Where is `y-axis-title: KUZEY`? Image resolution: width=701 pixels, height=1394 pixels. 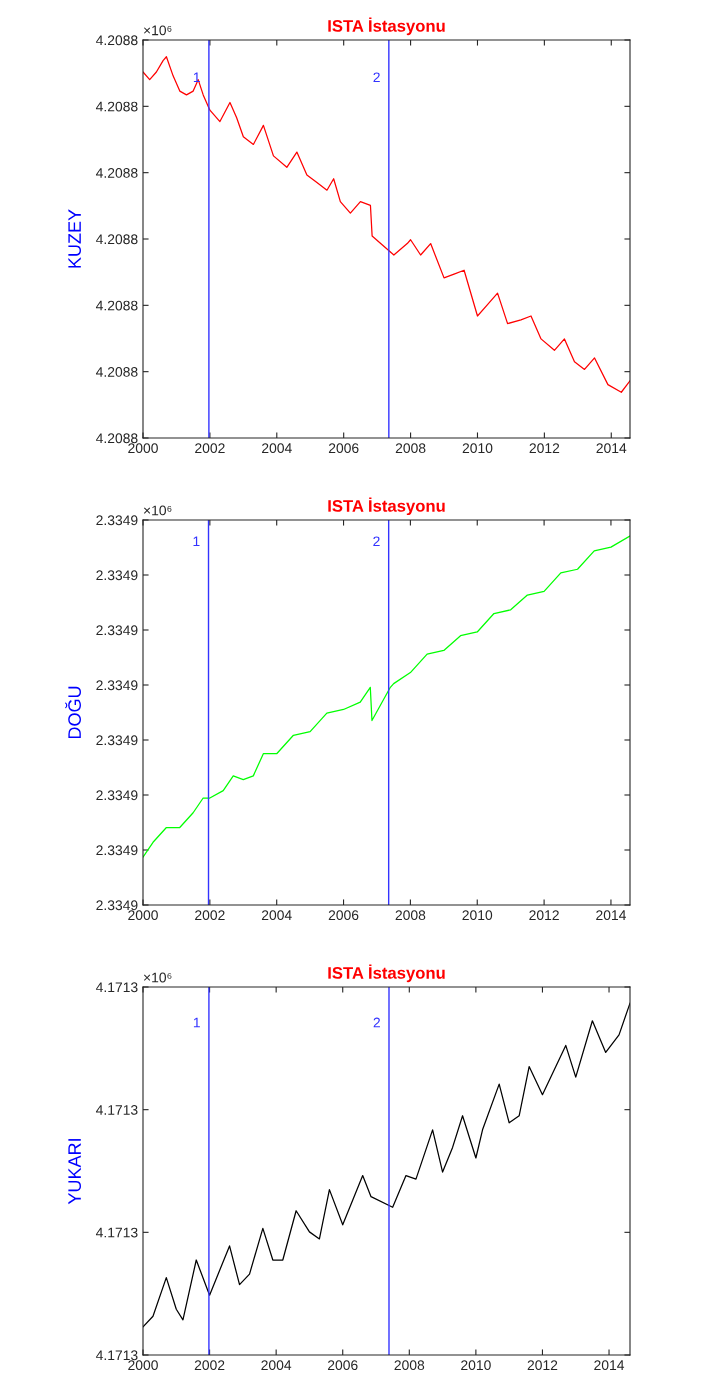
y-axis-title: KUZEY is located at coordinates (74, 238).